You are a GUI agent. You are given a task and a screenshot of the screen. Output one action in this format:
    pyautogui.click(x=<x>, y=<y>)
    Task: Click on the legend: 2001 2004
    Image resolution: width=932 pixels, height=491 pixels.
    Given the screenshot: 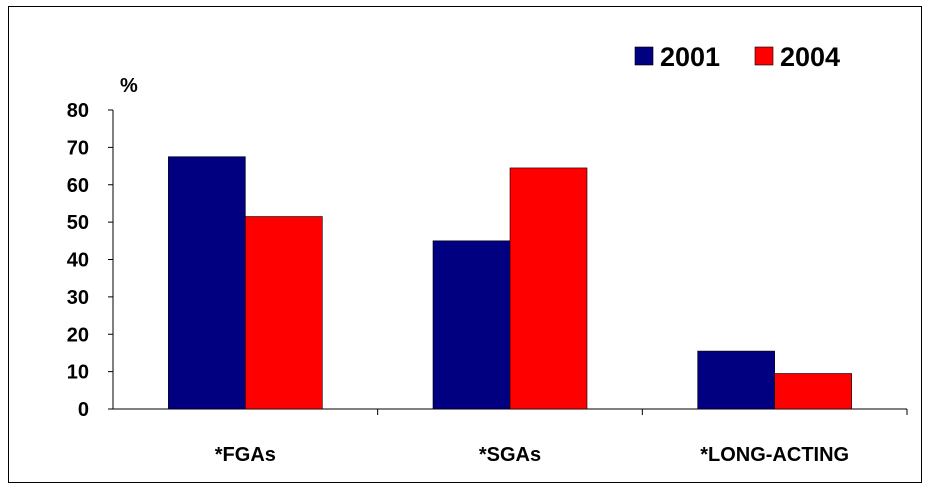 What is the action you would take?
    pyautogui.click(x=737, y=57)
    